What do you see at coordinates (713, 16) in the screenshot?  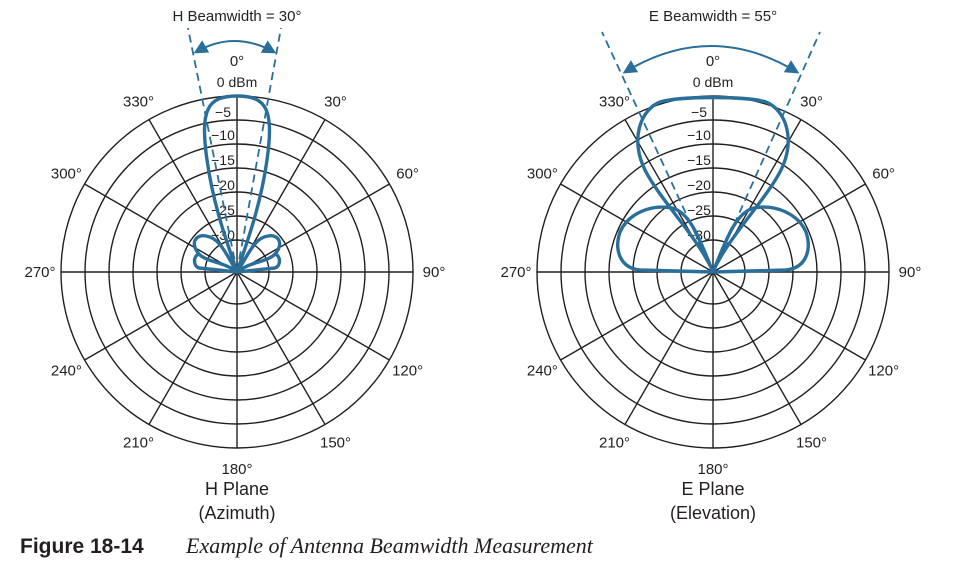 I see `e-beamwidth-label: E Beamwidth = 55°` at bounding box center [713, 16].